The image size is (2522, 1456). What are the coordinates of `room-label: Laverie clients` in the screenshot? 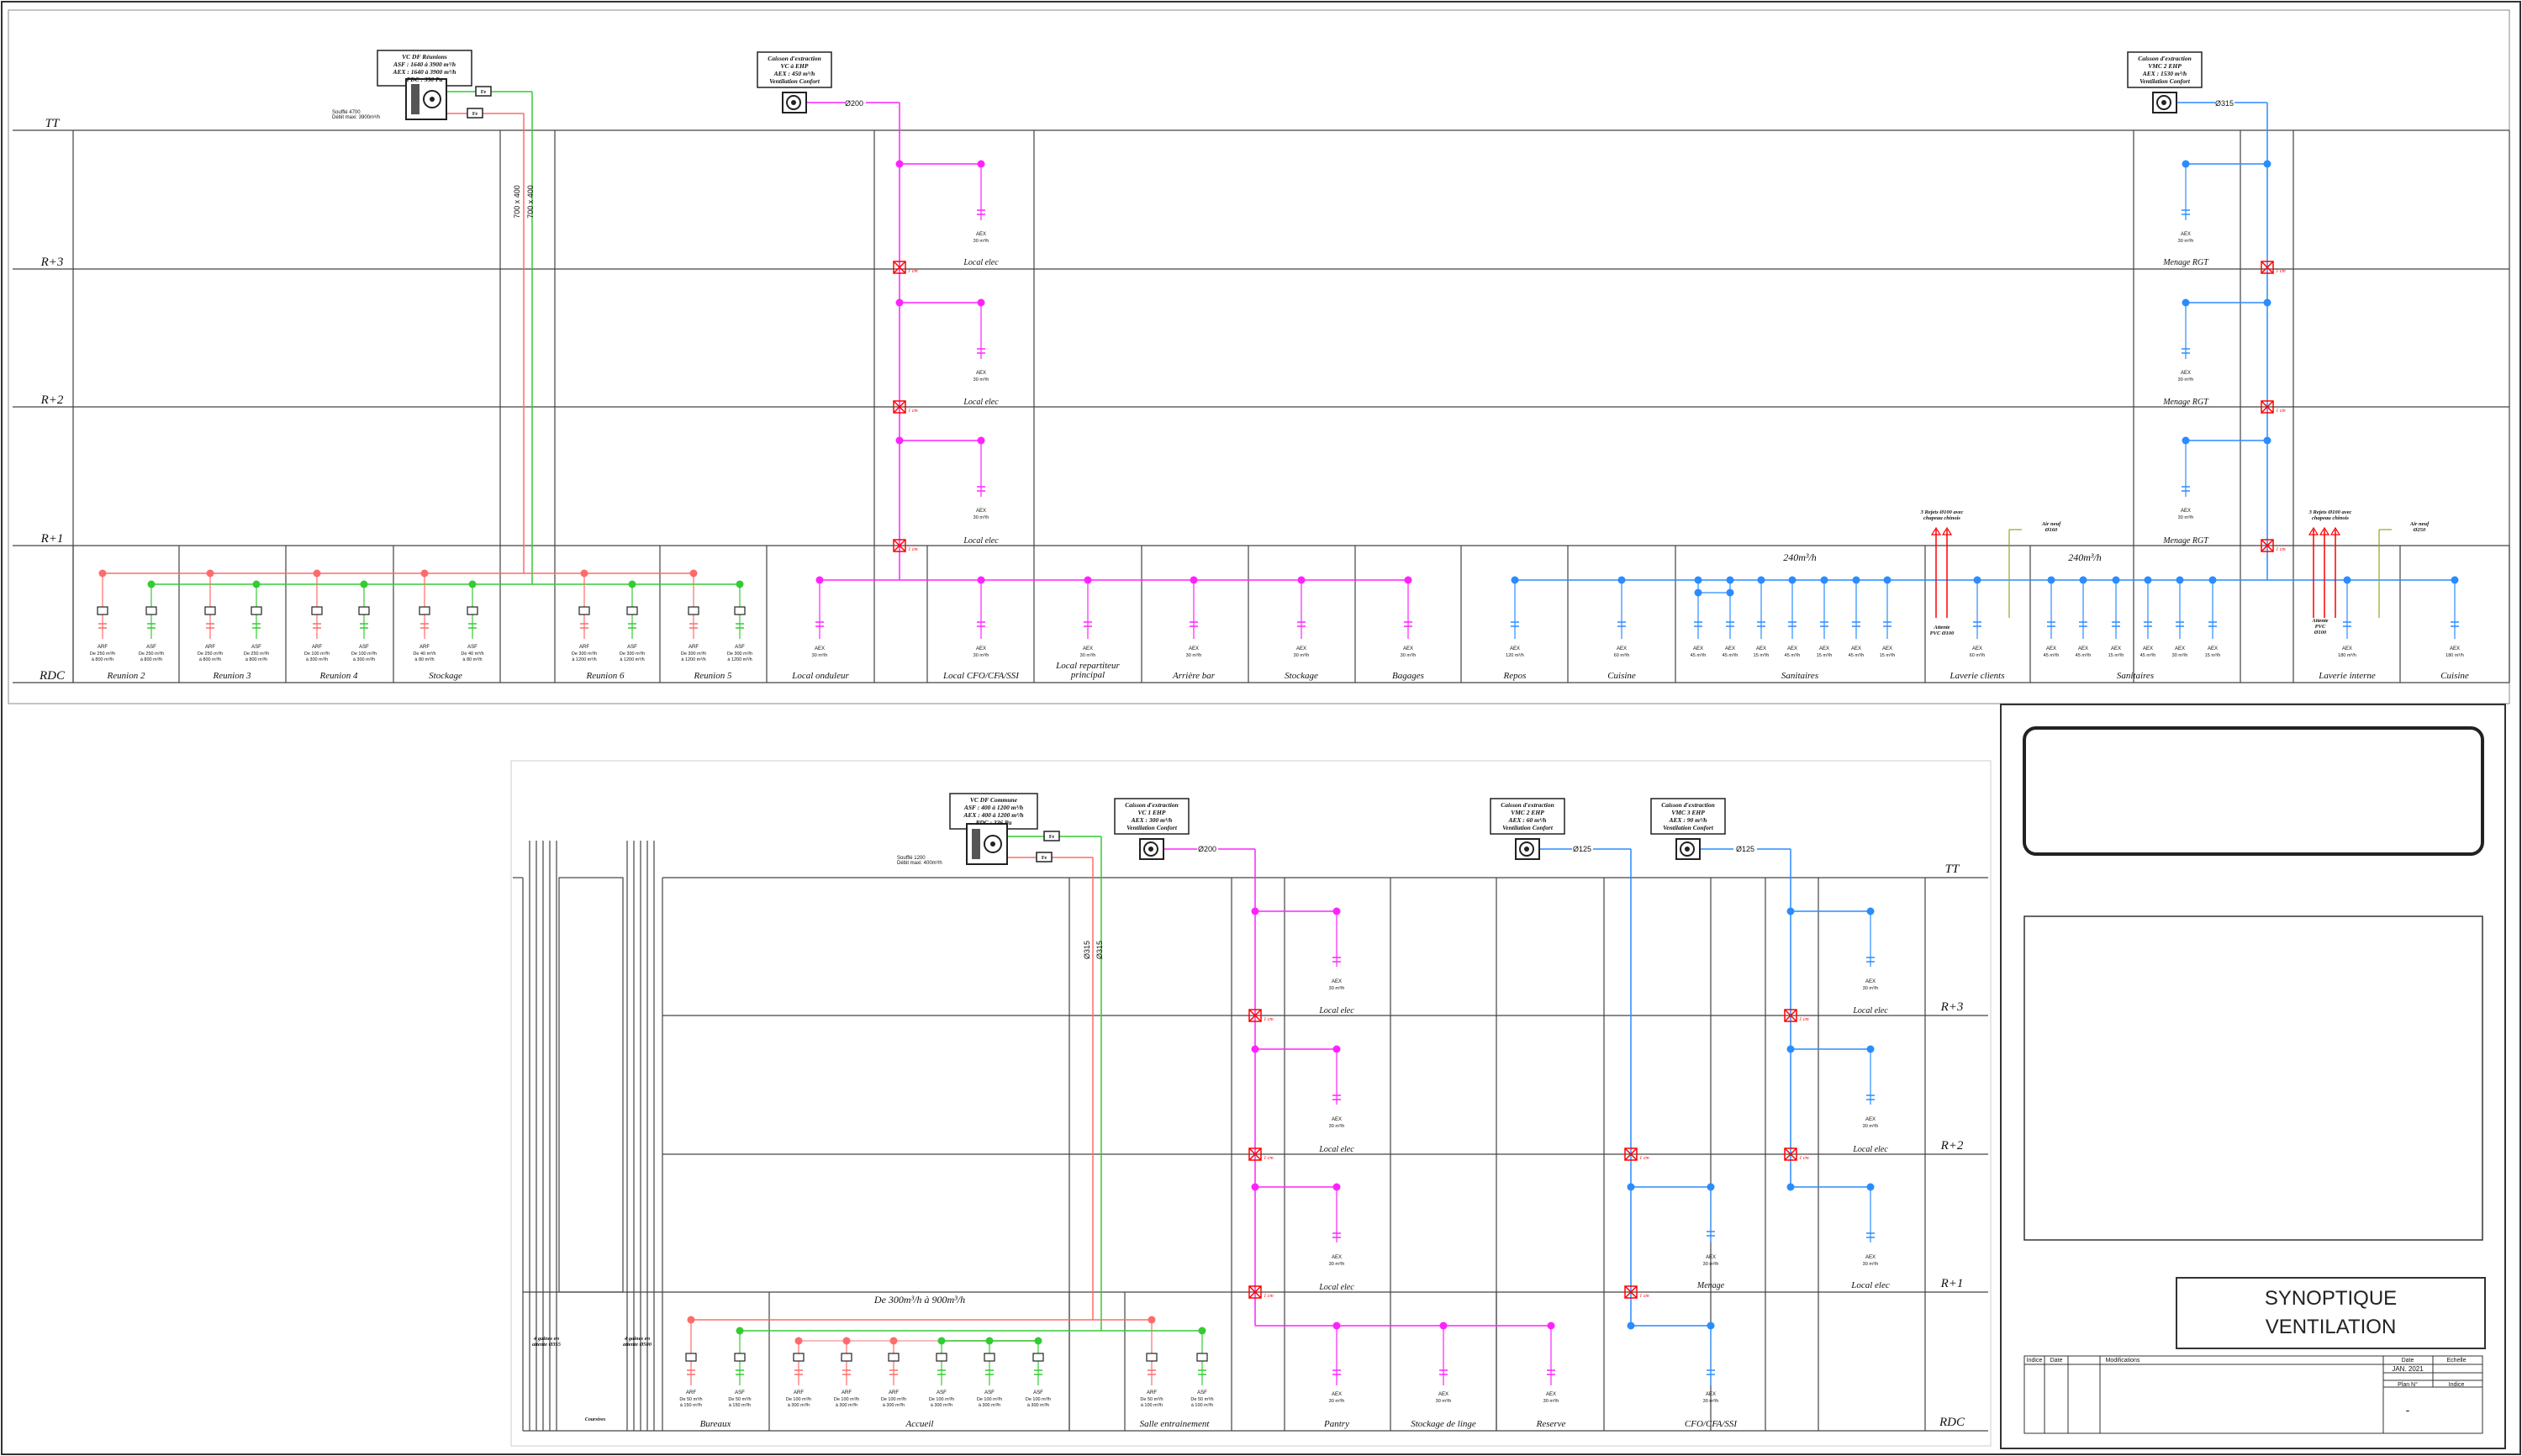 It's located at (1976, 676).